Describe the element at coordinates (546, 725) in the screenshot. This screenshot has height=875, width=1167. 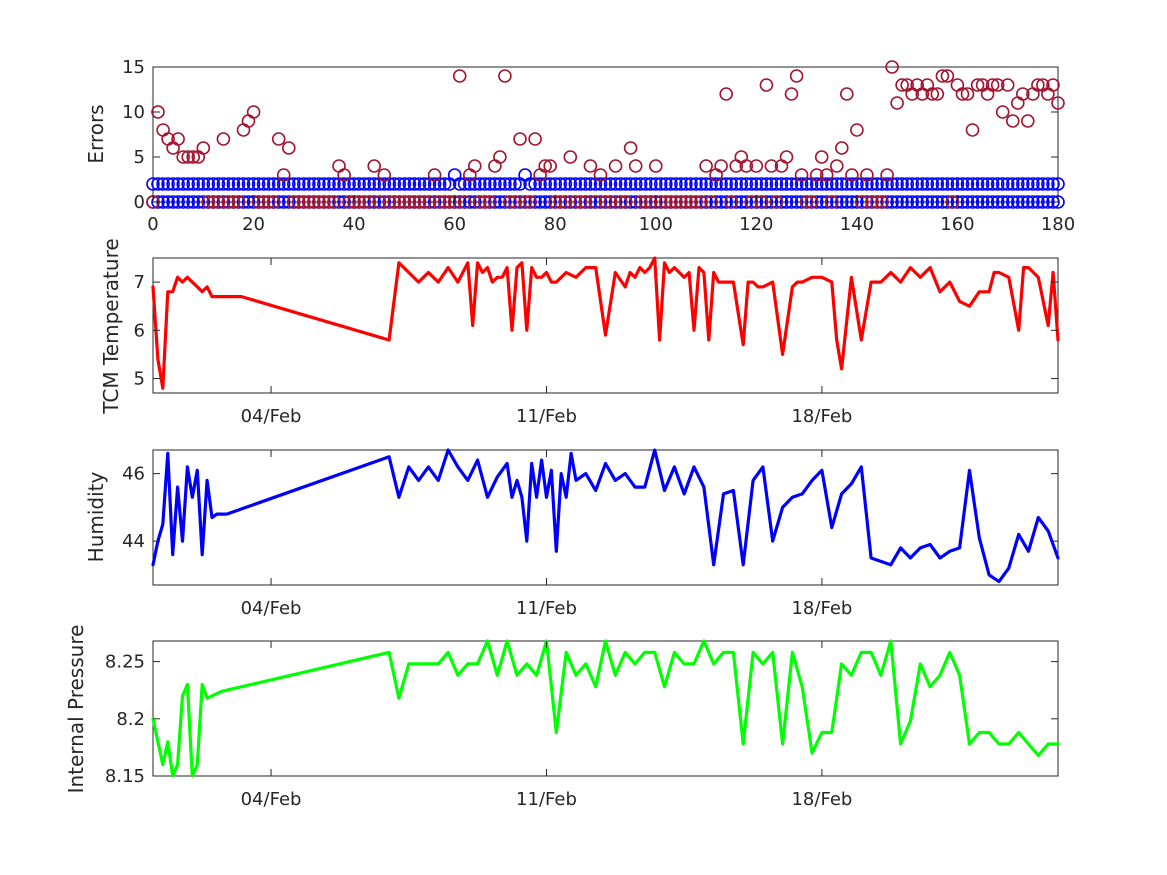
I see `pressure-x-ticks: 04/Feb 11/Feb 18/Feb` at that location.